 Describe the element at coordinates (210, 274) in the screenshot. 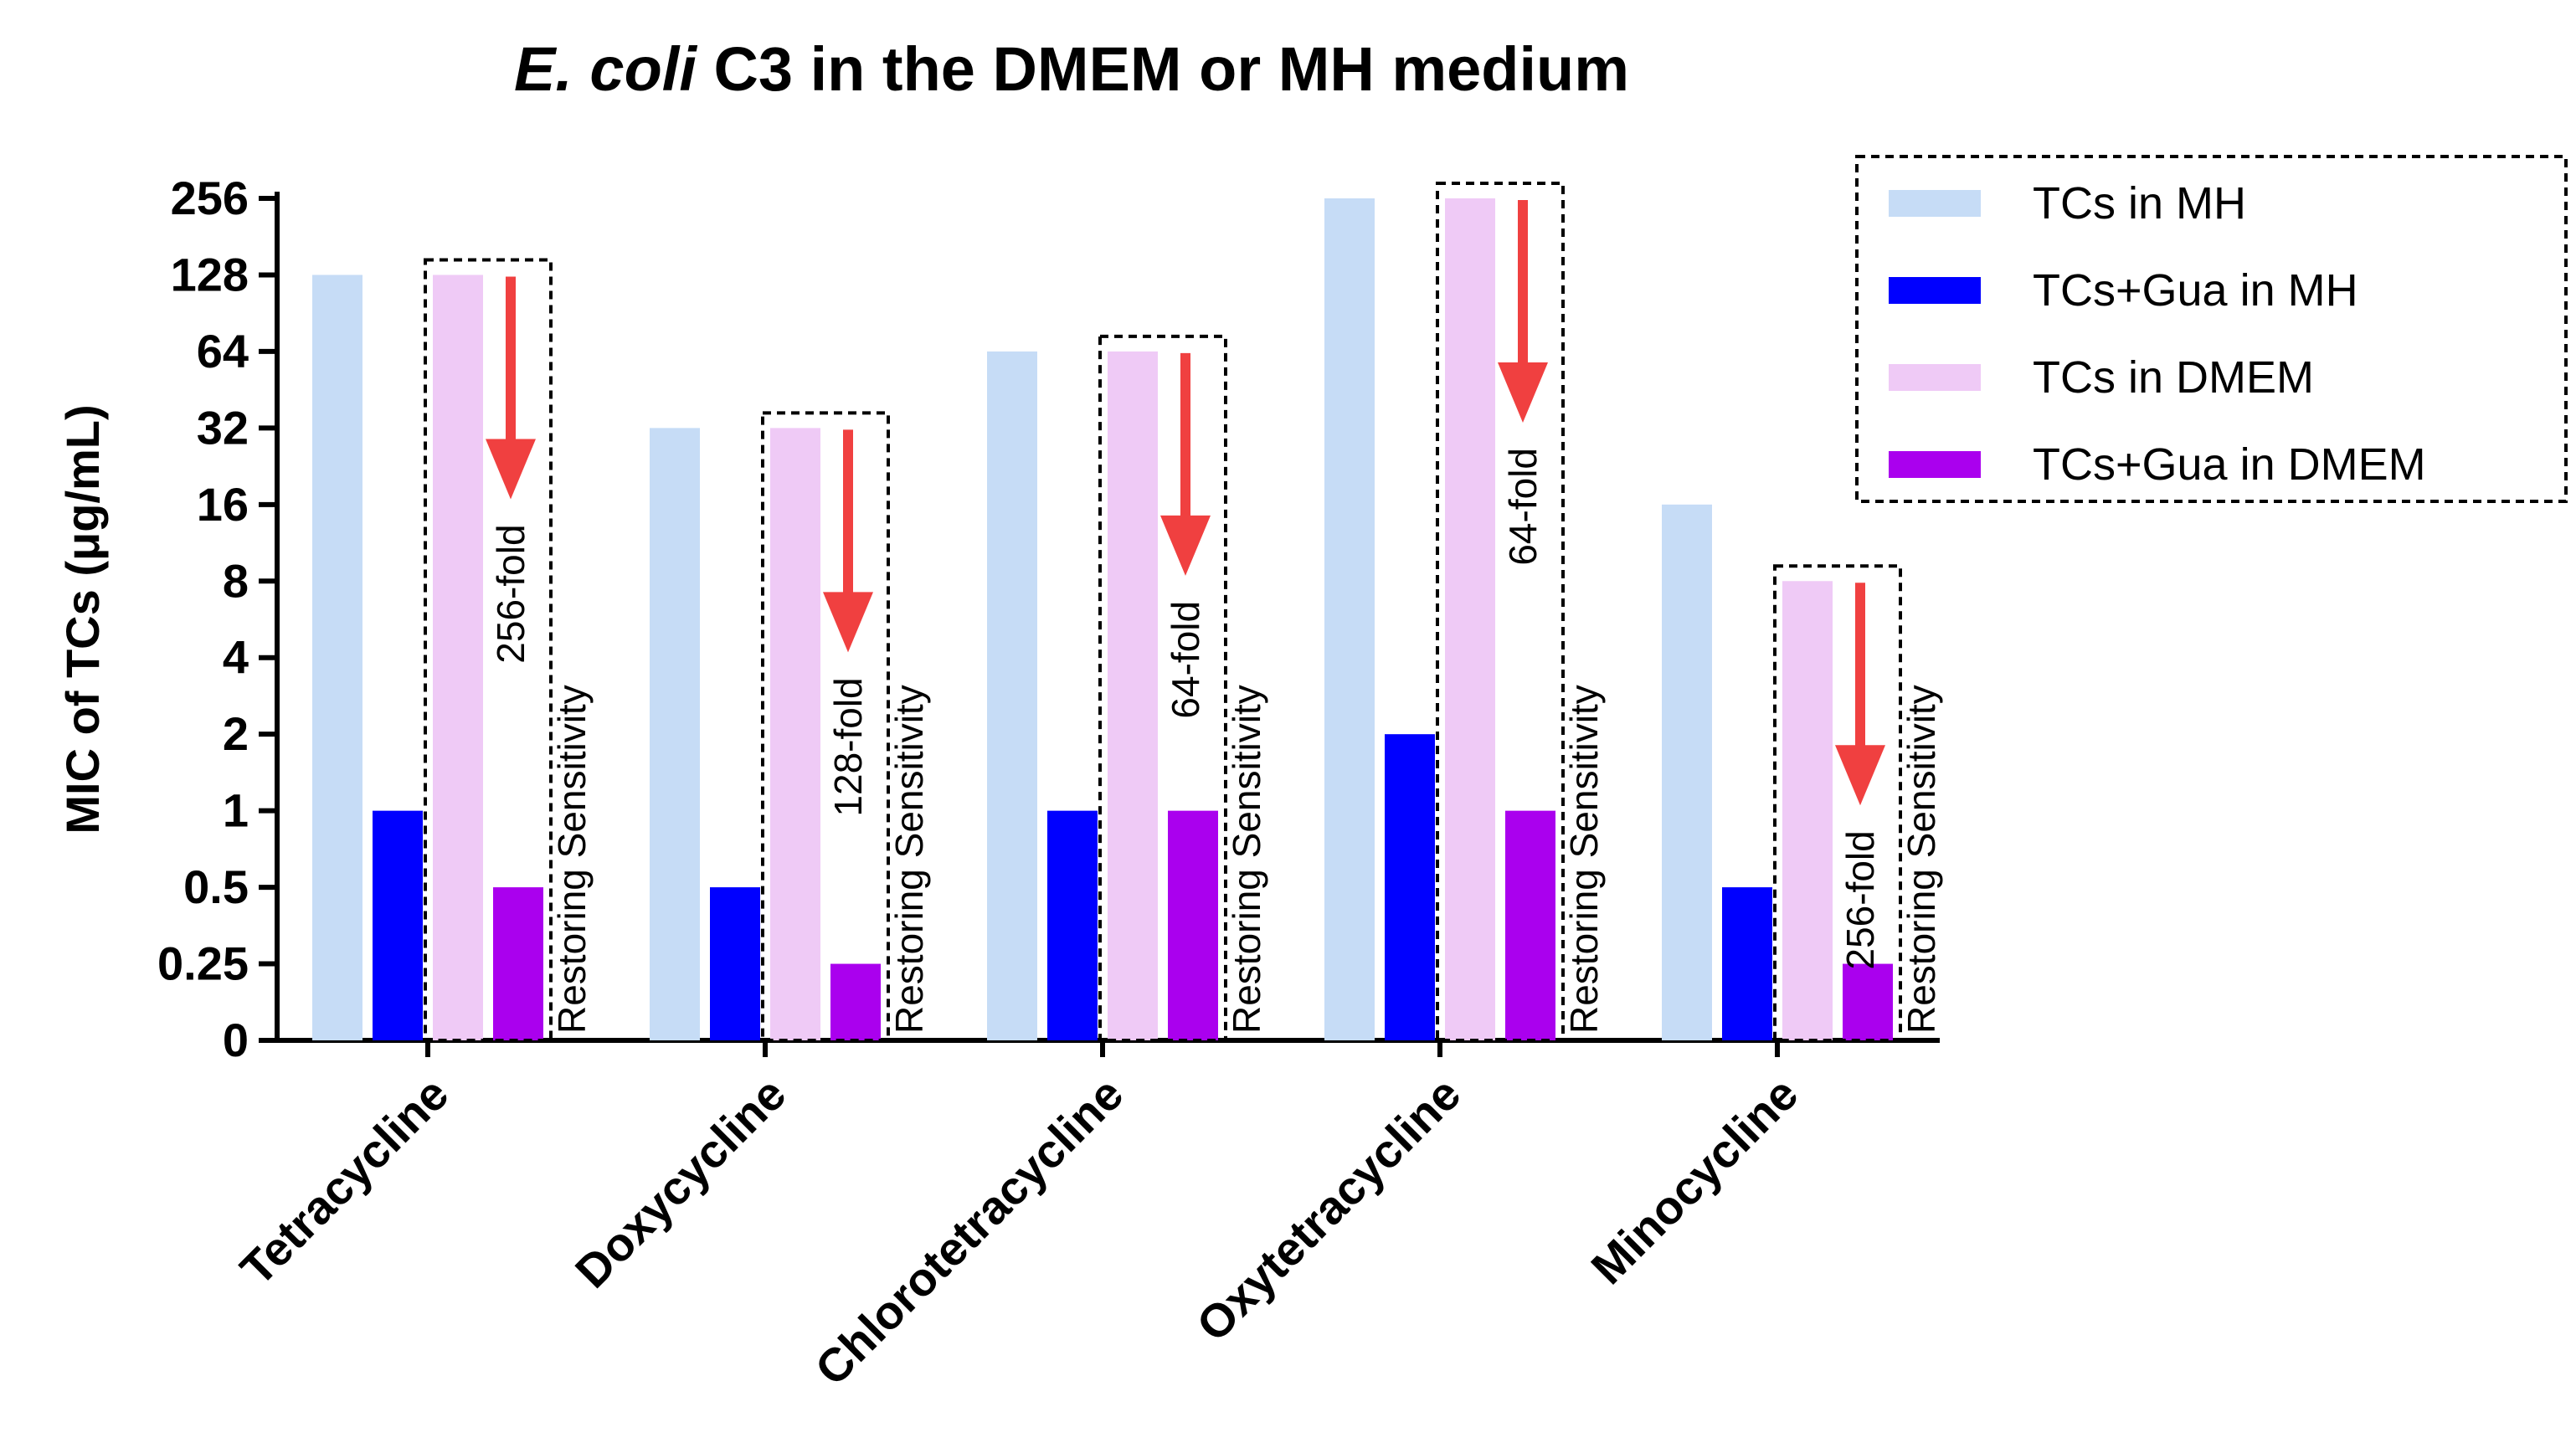

I see `y-tick-label: 128` at that location.